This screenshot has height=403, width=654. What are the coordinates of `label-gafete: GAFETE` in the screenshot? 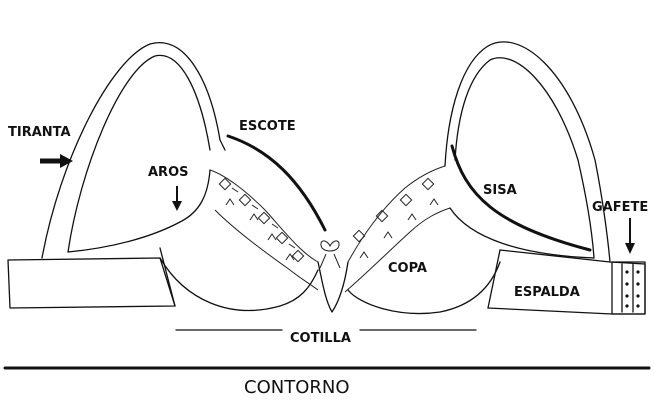 It's located at (620, 207).